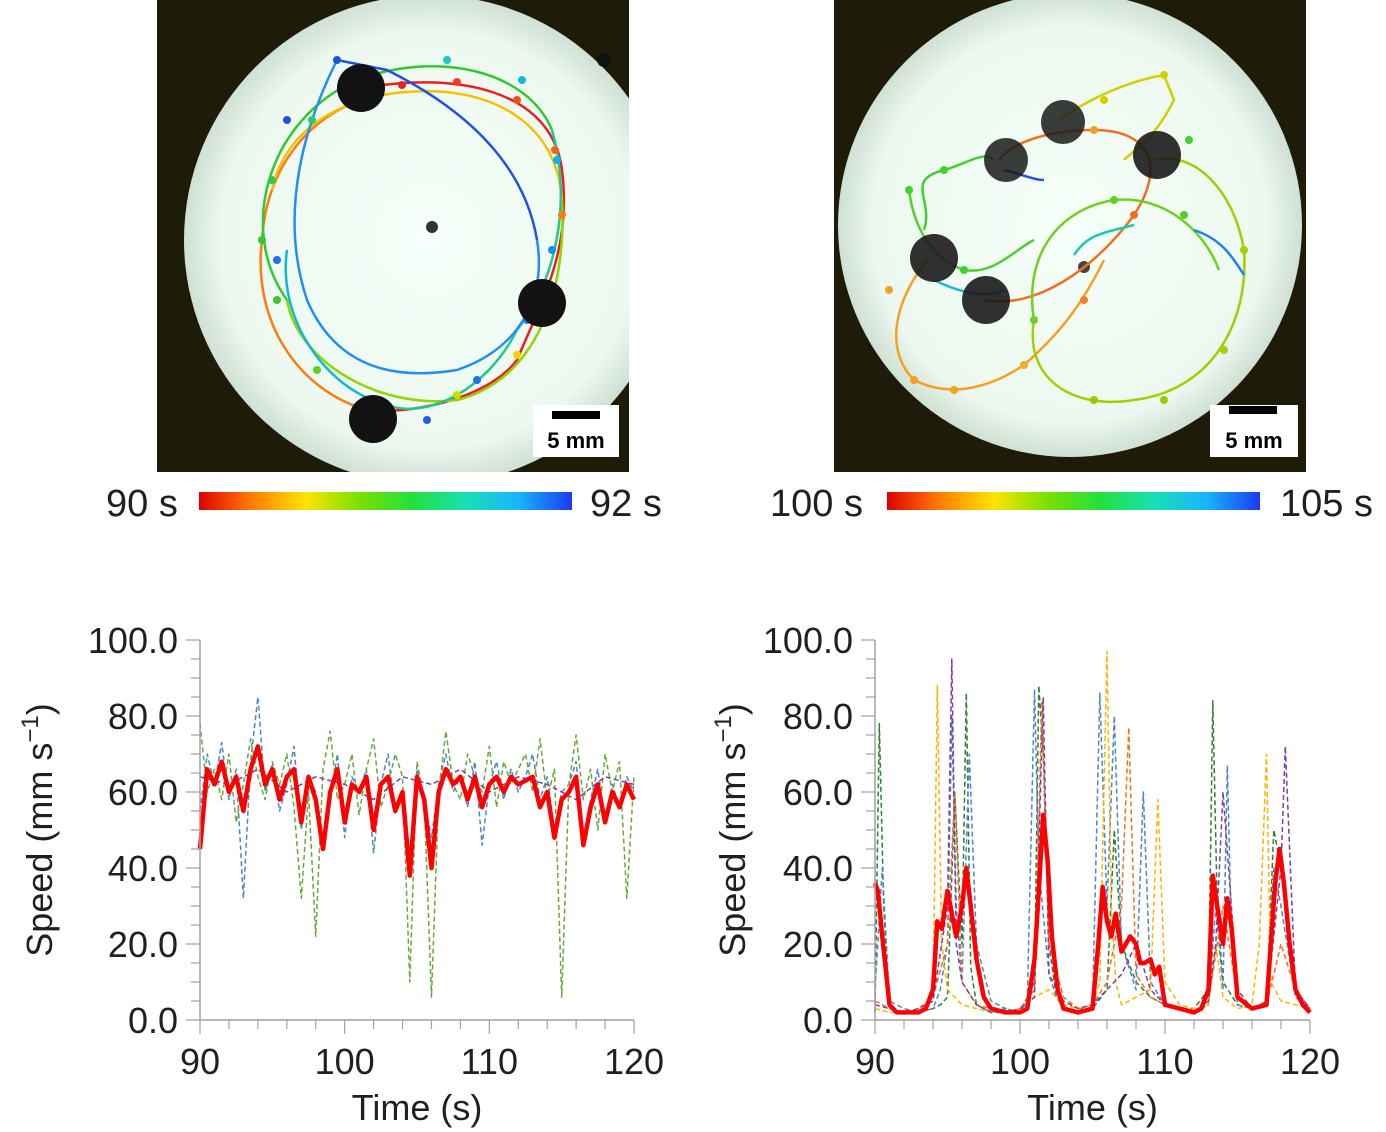 Image resolution: width=1386 pixels, height=1132 pixels. What do you see at coordinates (604, 60) in the screenshot?
I see `debris-spot` at bounding box center [604, 60].